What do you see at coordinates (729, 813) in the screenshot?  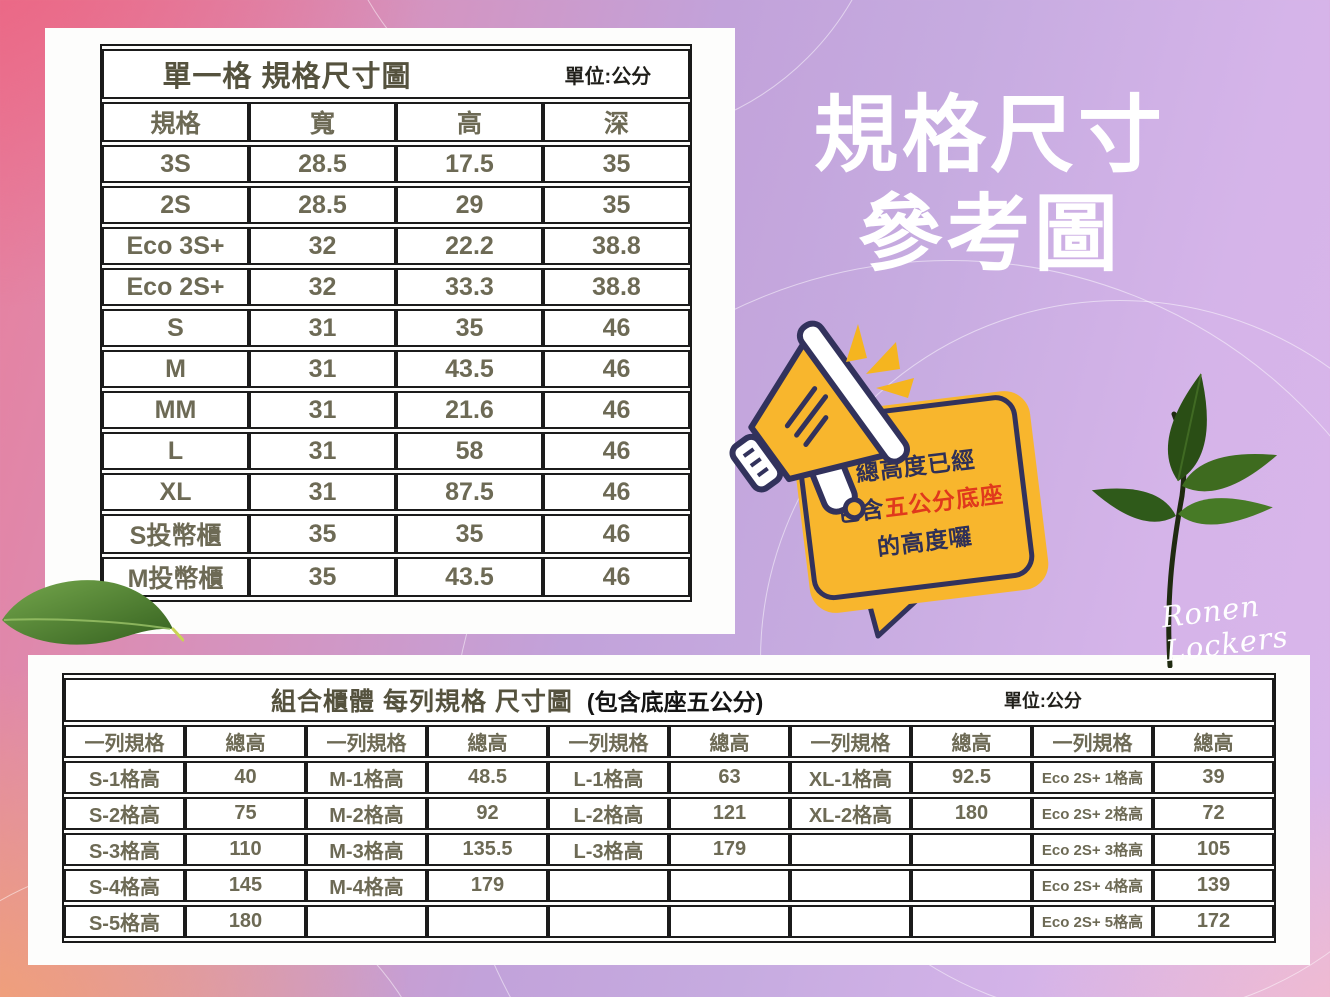 I see `total-height-cell: 121` at bounding box center [729, 813].